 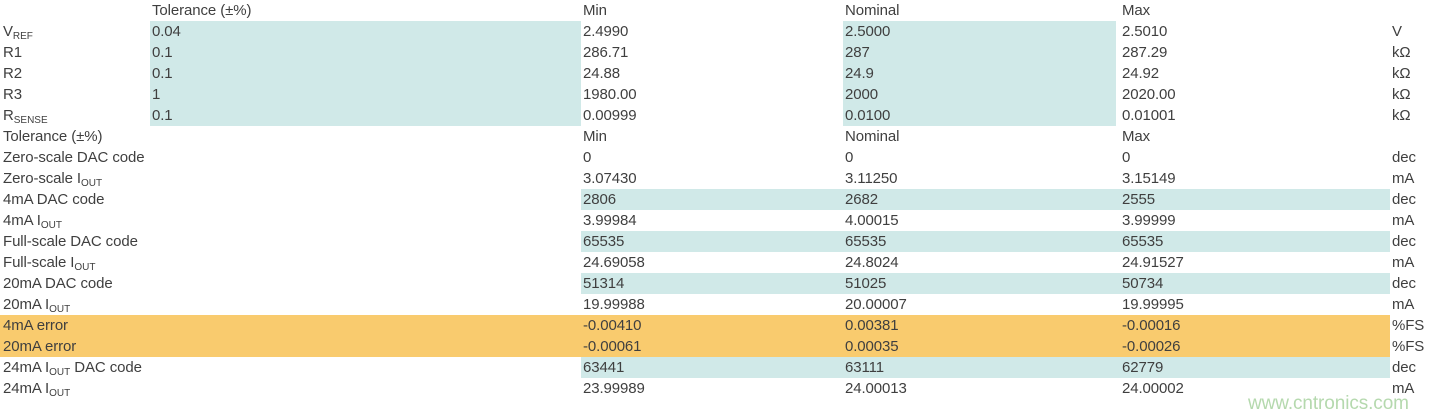 I want to click on cell-max: -0.00016, so click(x=1151, y=325).